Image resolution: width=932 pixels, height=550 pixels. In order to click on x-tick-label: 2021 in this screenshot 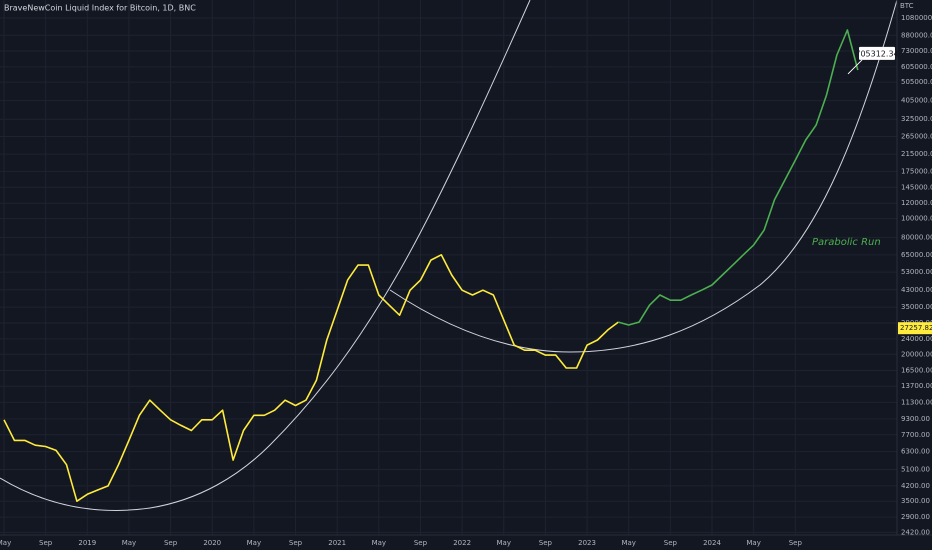, I will do `click(337, 543)`.